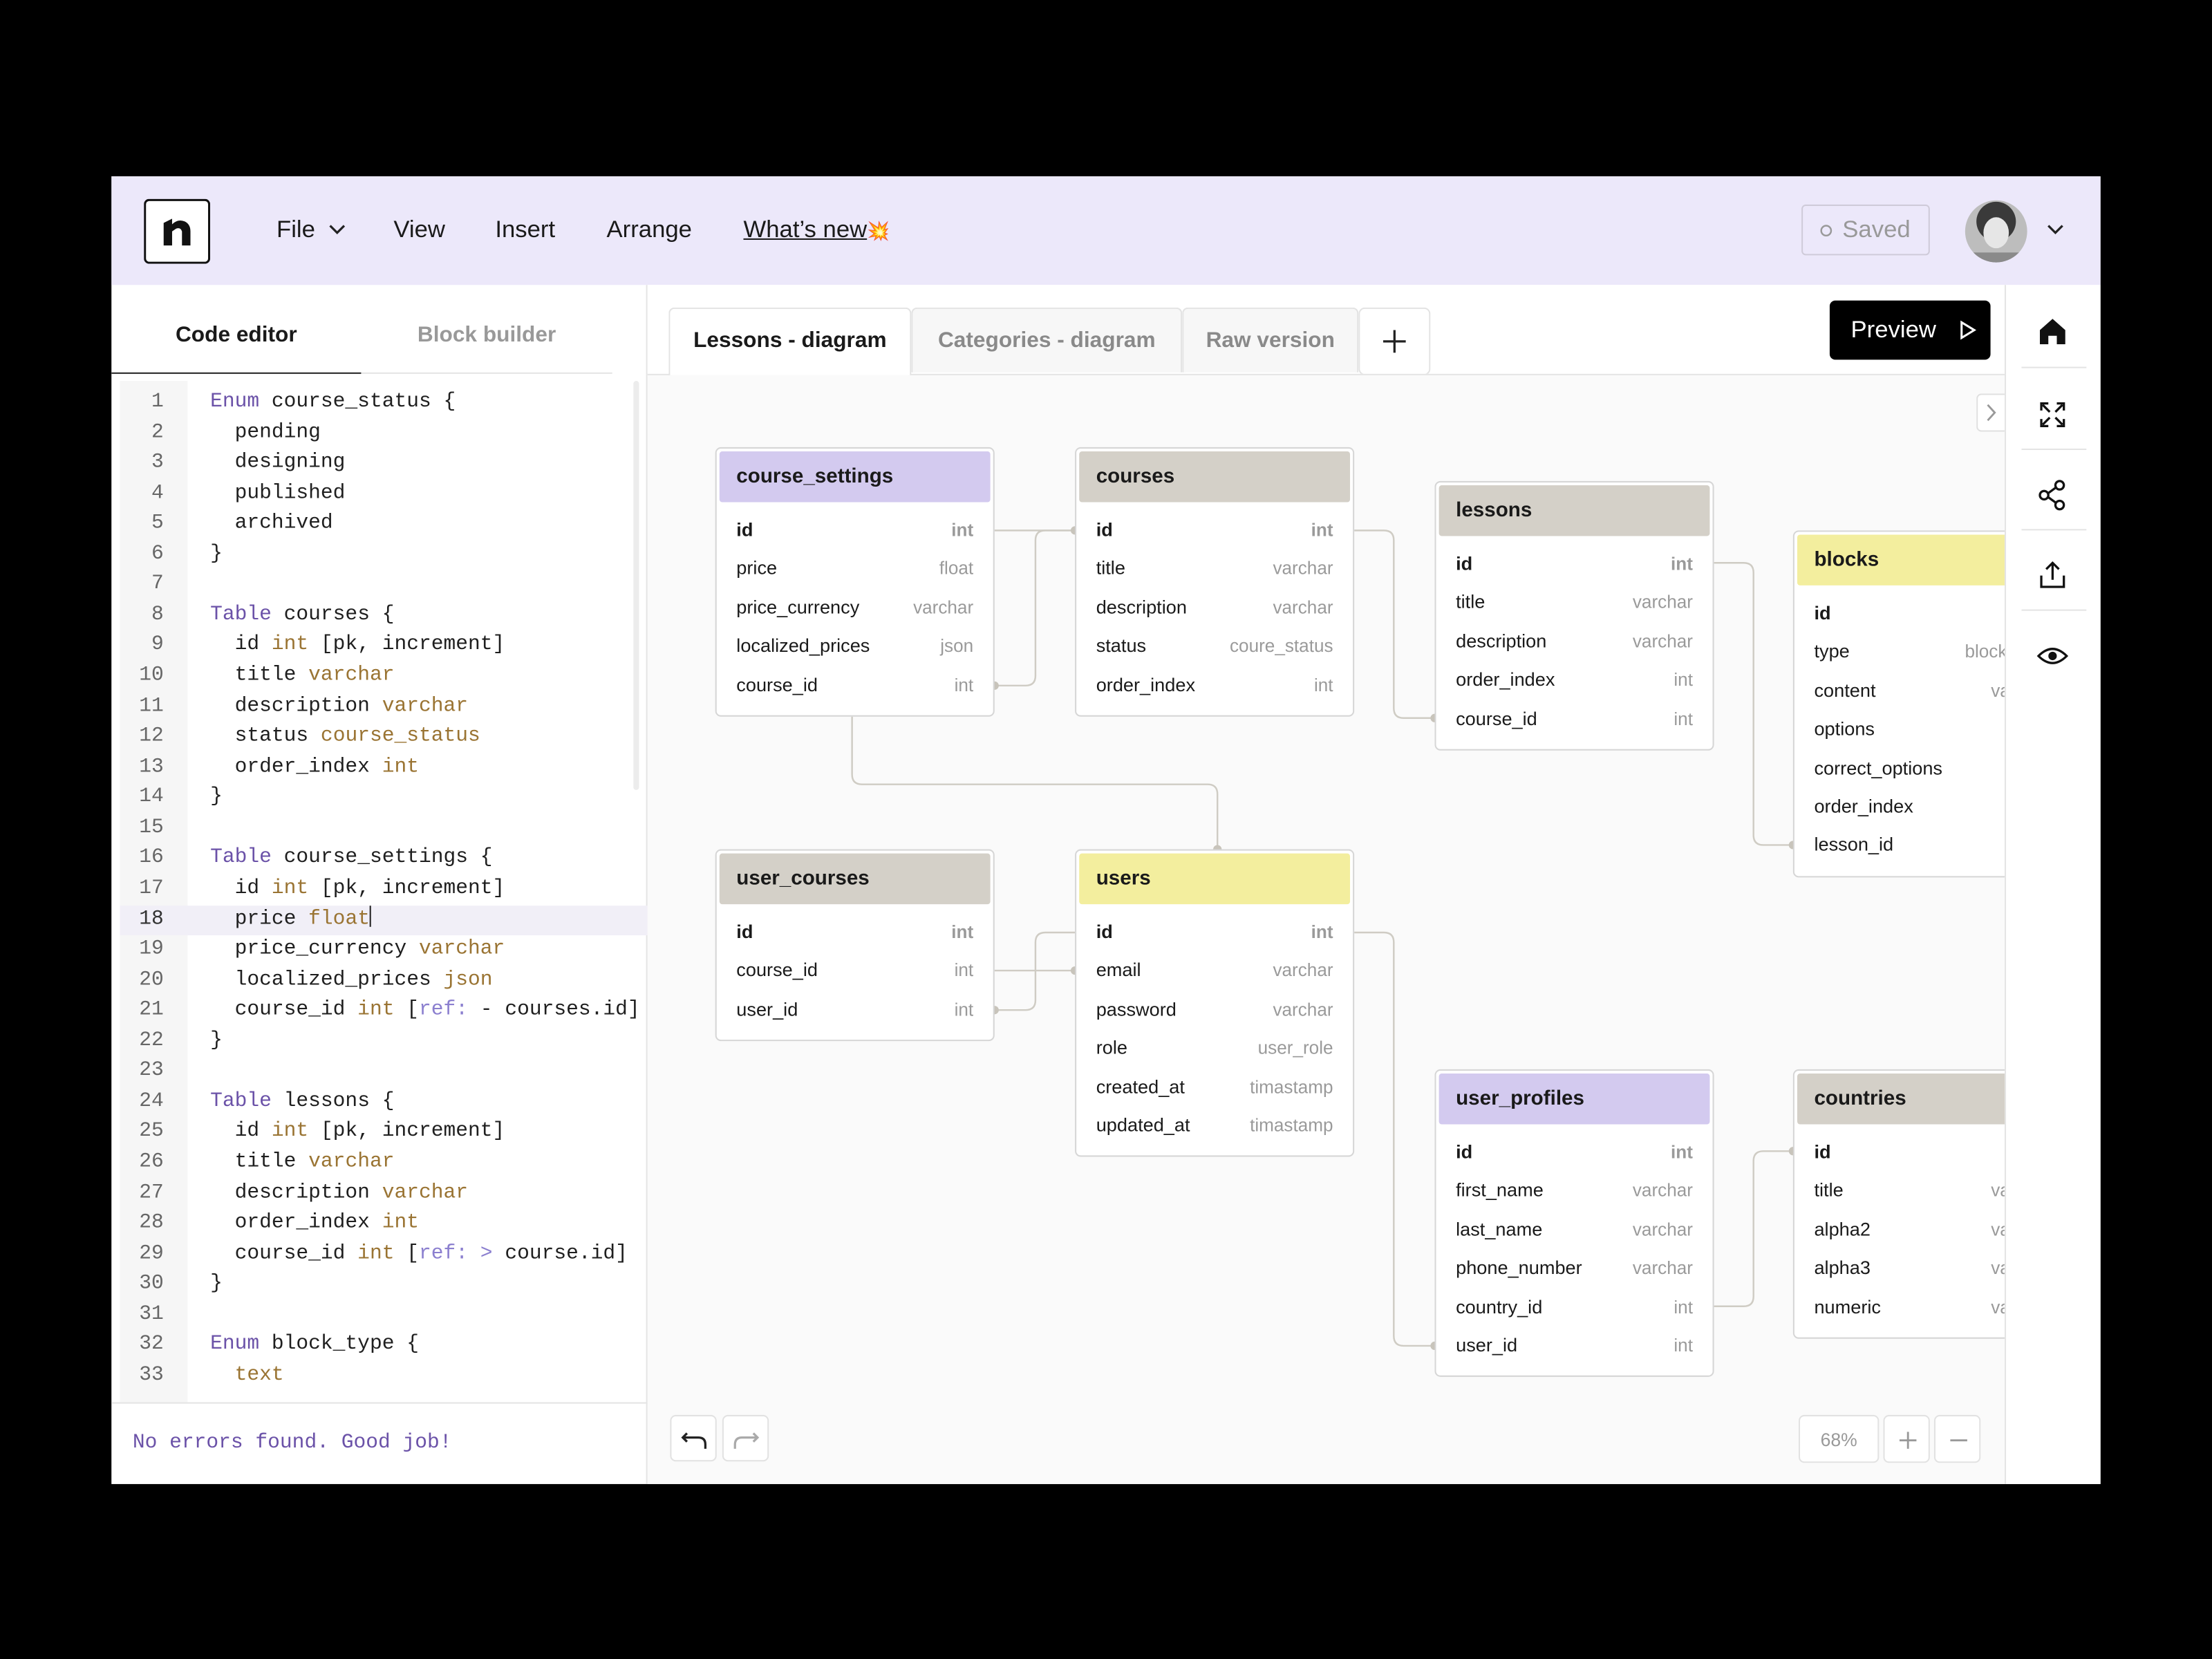 The width and height of the screenshot is (2212, 1659). I want to click on code-token: block_type {, so click(339, 1344).